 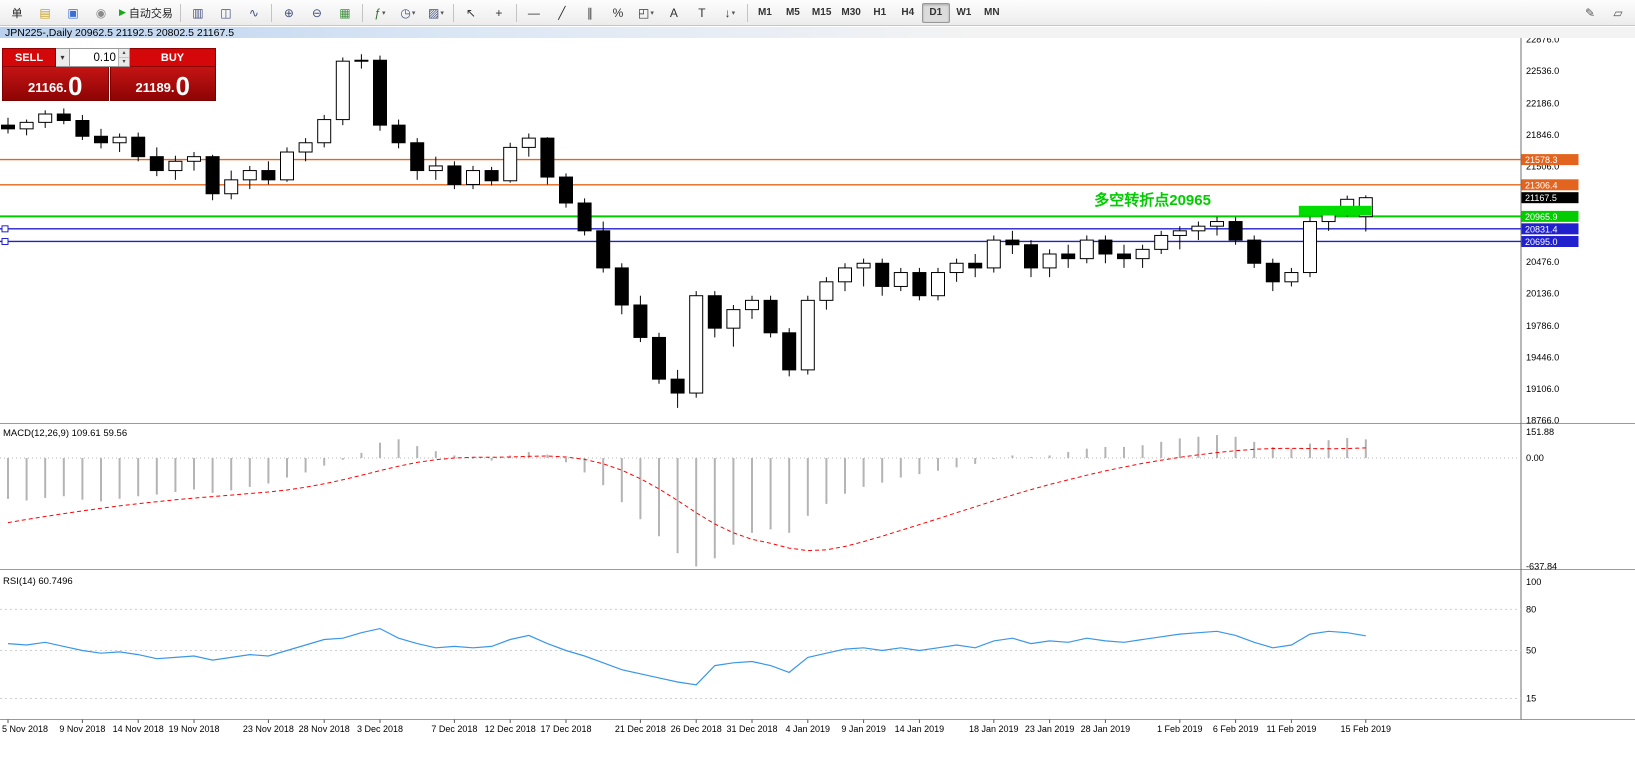 I want to click on chart-window-icon: ▣, so click(x=73, y=13).